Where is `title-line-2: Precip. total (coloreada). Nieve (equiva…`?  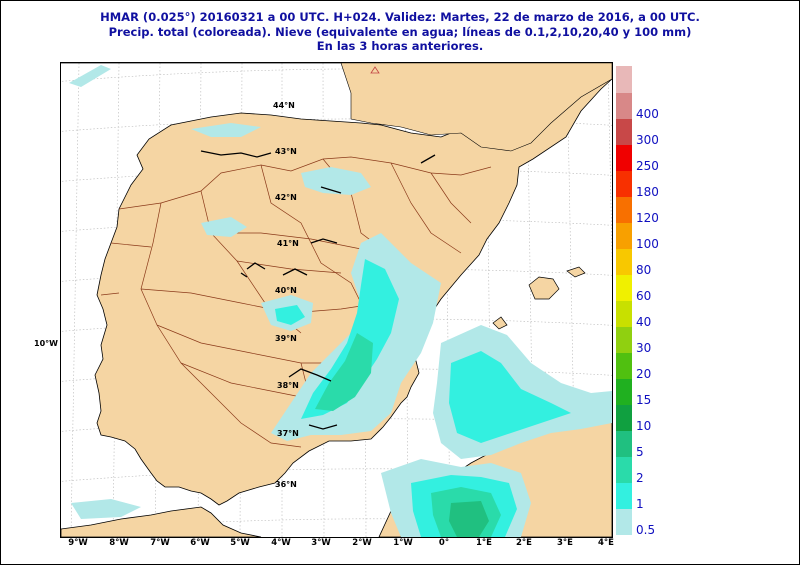 title-line-2: Precip. total (coloreada). Nieve (equiva… is located at coordinates (400, 32).